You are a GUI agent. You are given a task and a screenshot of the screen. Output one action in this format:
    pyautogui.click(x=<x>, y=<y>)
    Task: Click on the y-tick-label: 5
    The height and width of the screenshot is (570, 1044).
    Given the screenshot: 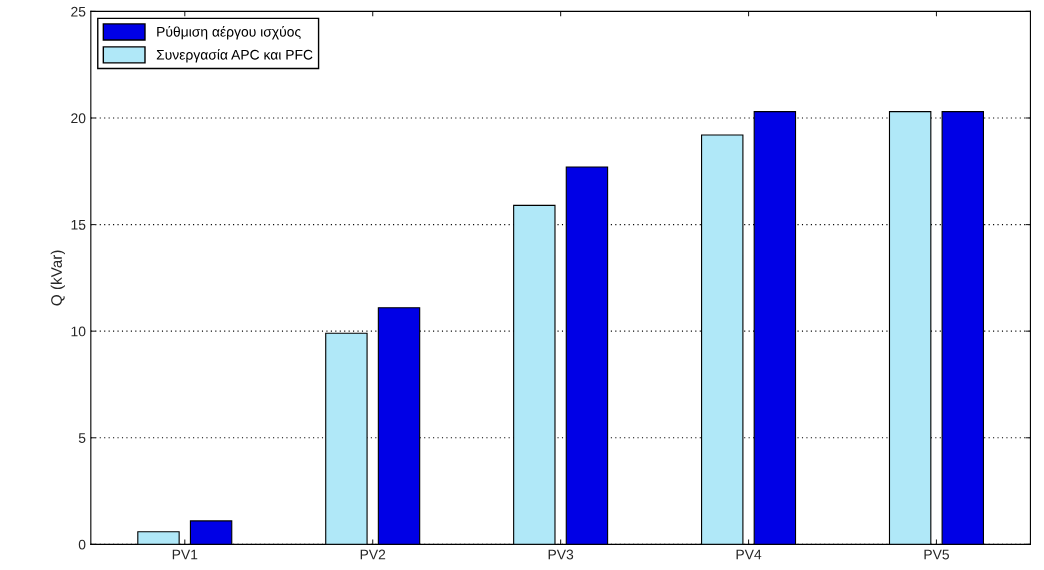 What is the action you would take?
    pyautogui.click(x=82, y=438)
    